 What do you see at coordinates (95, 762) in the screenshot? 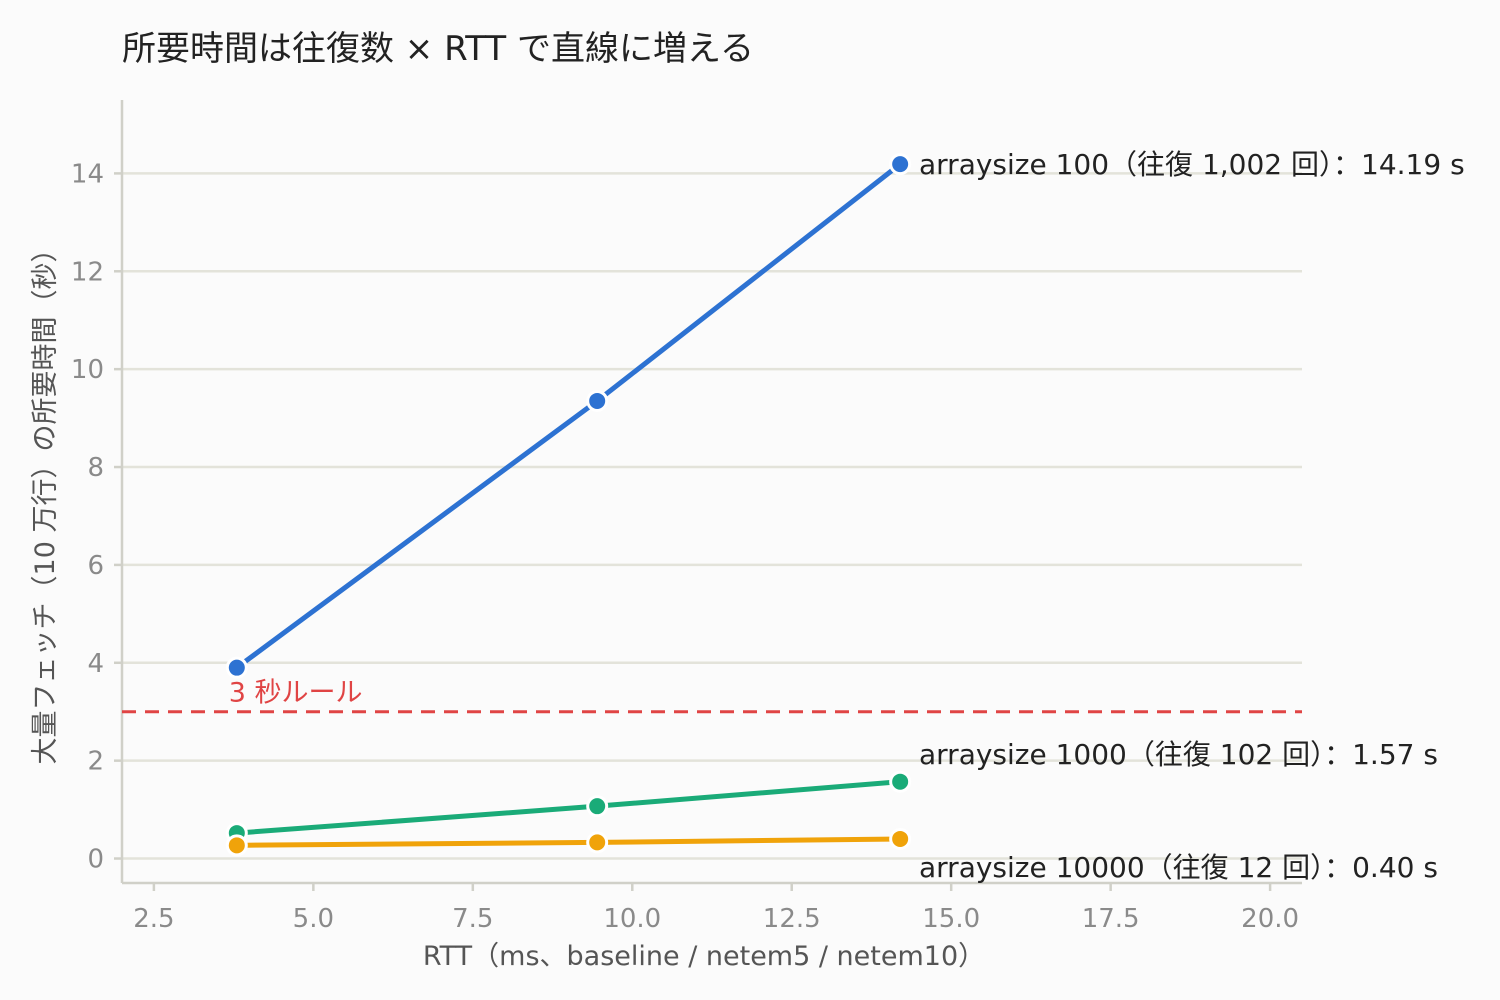
I see `y-tick-label: 2` at bounding box center [95, 762].